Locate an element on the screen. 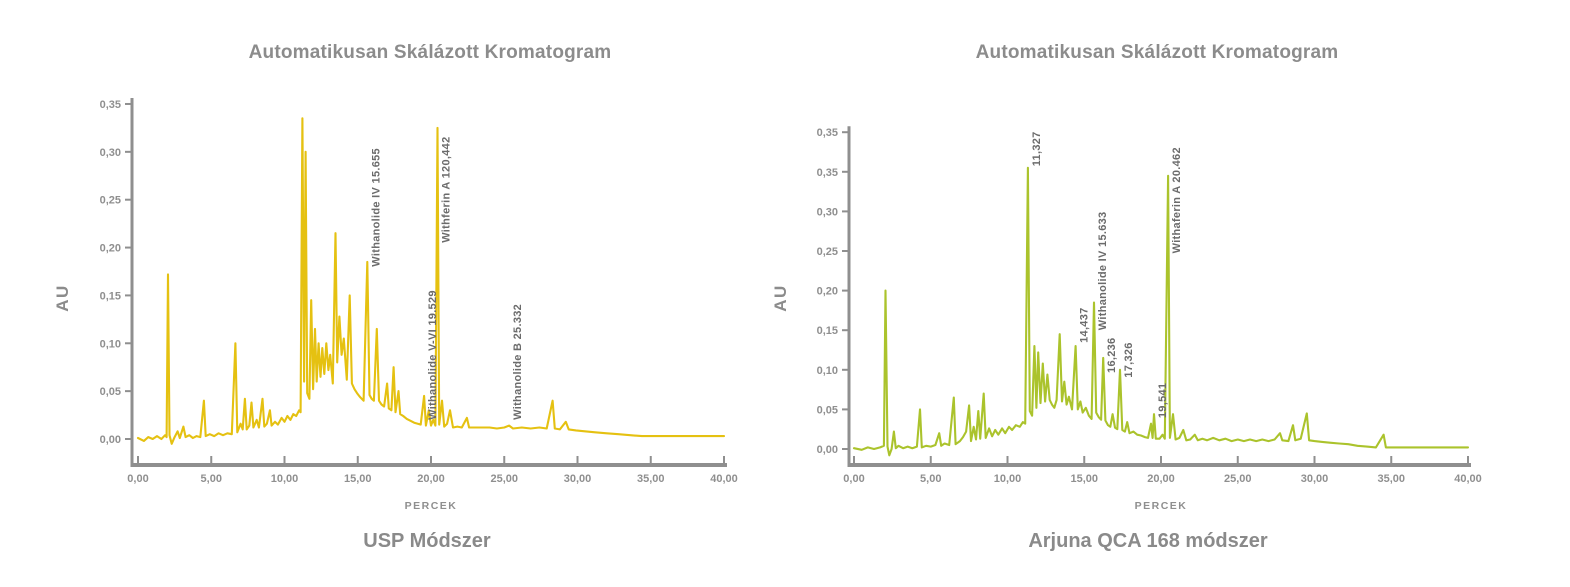 The height and width of the screenshot is (587, 1570). x-axis-label-left: PERCEK is located at coordinates (431, 506).